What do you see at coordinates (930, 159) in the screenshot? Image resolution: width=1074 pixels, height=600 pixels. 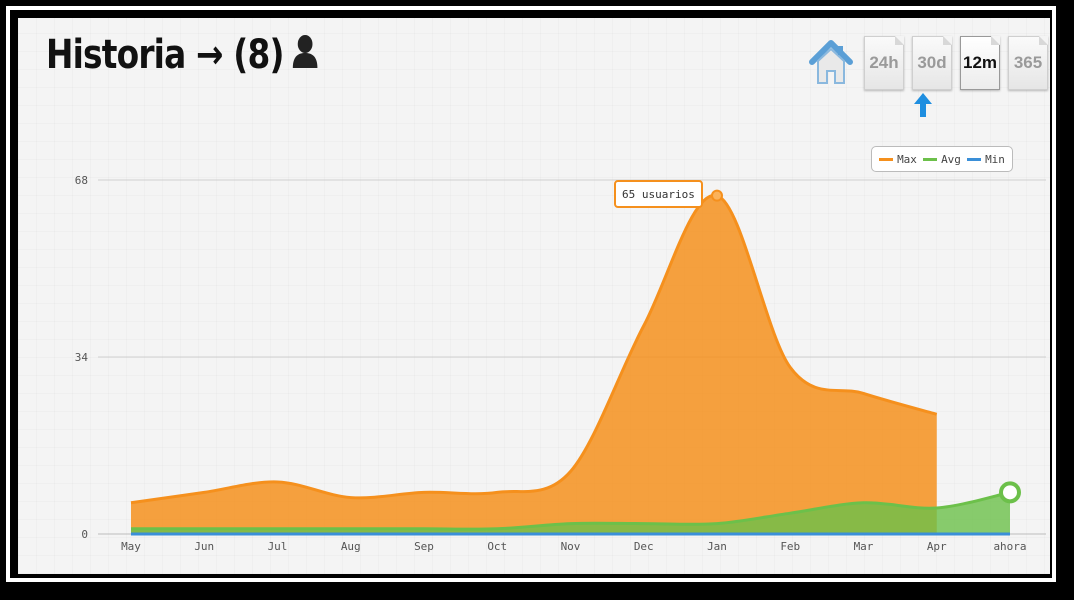 I see `legend-swatch-avg` at bounding box center [930, 159].